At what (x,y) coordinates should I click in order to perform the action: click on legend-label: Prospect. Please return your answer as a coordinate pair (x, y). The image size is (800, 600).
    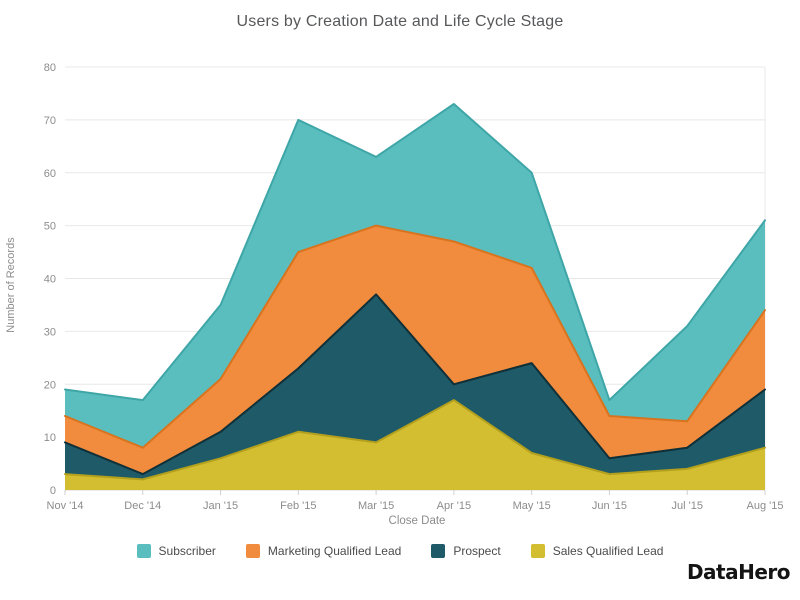
    Looking at the image, I should click on (477, 551).